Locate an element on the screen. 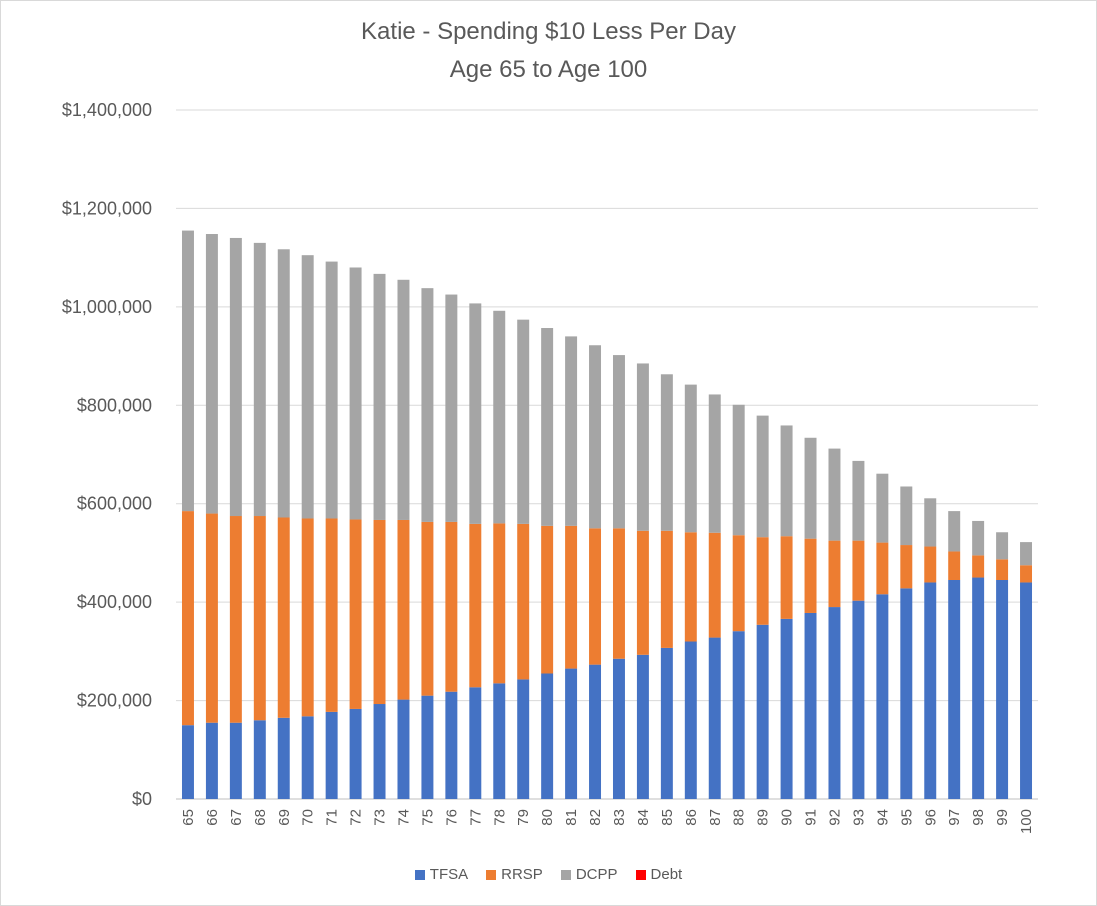 This screenshot has height=906, width=1097. x-tick-label: 69 is located at coordinates (284, 817).